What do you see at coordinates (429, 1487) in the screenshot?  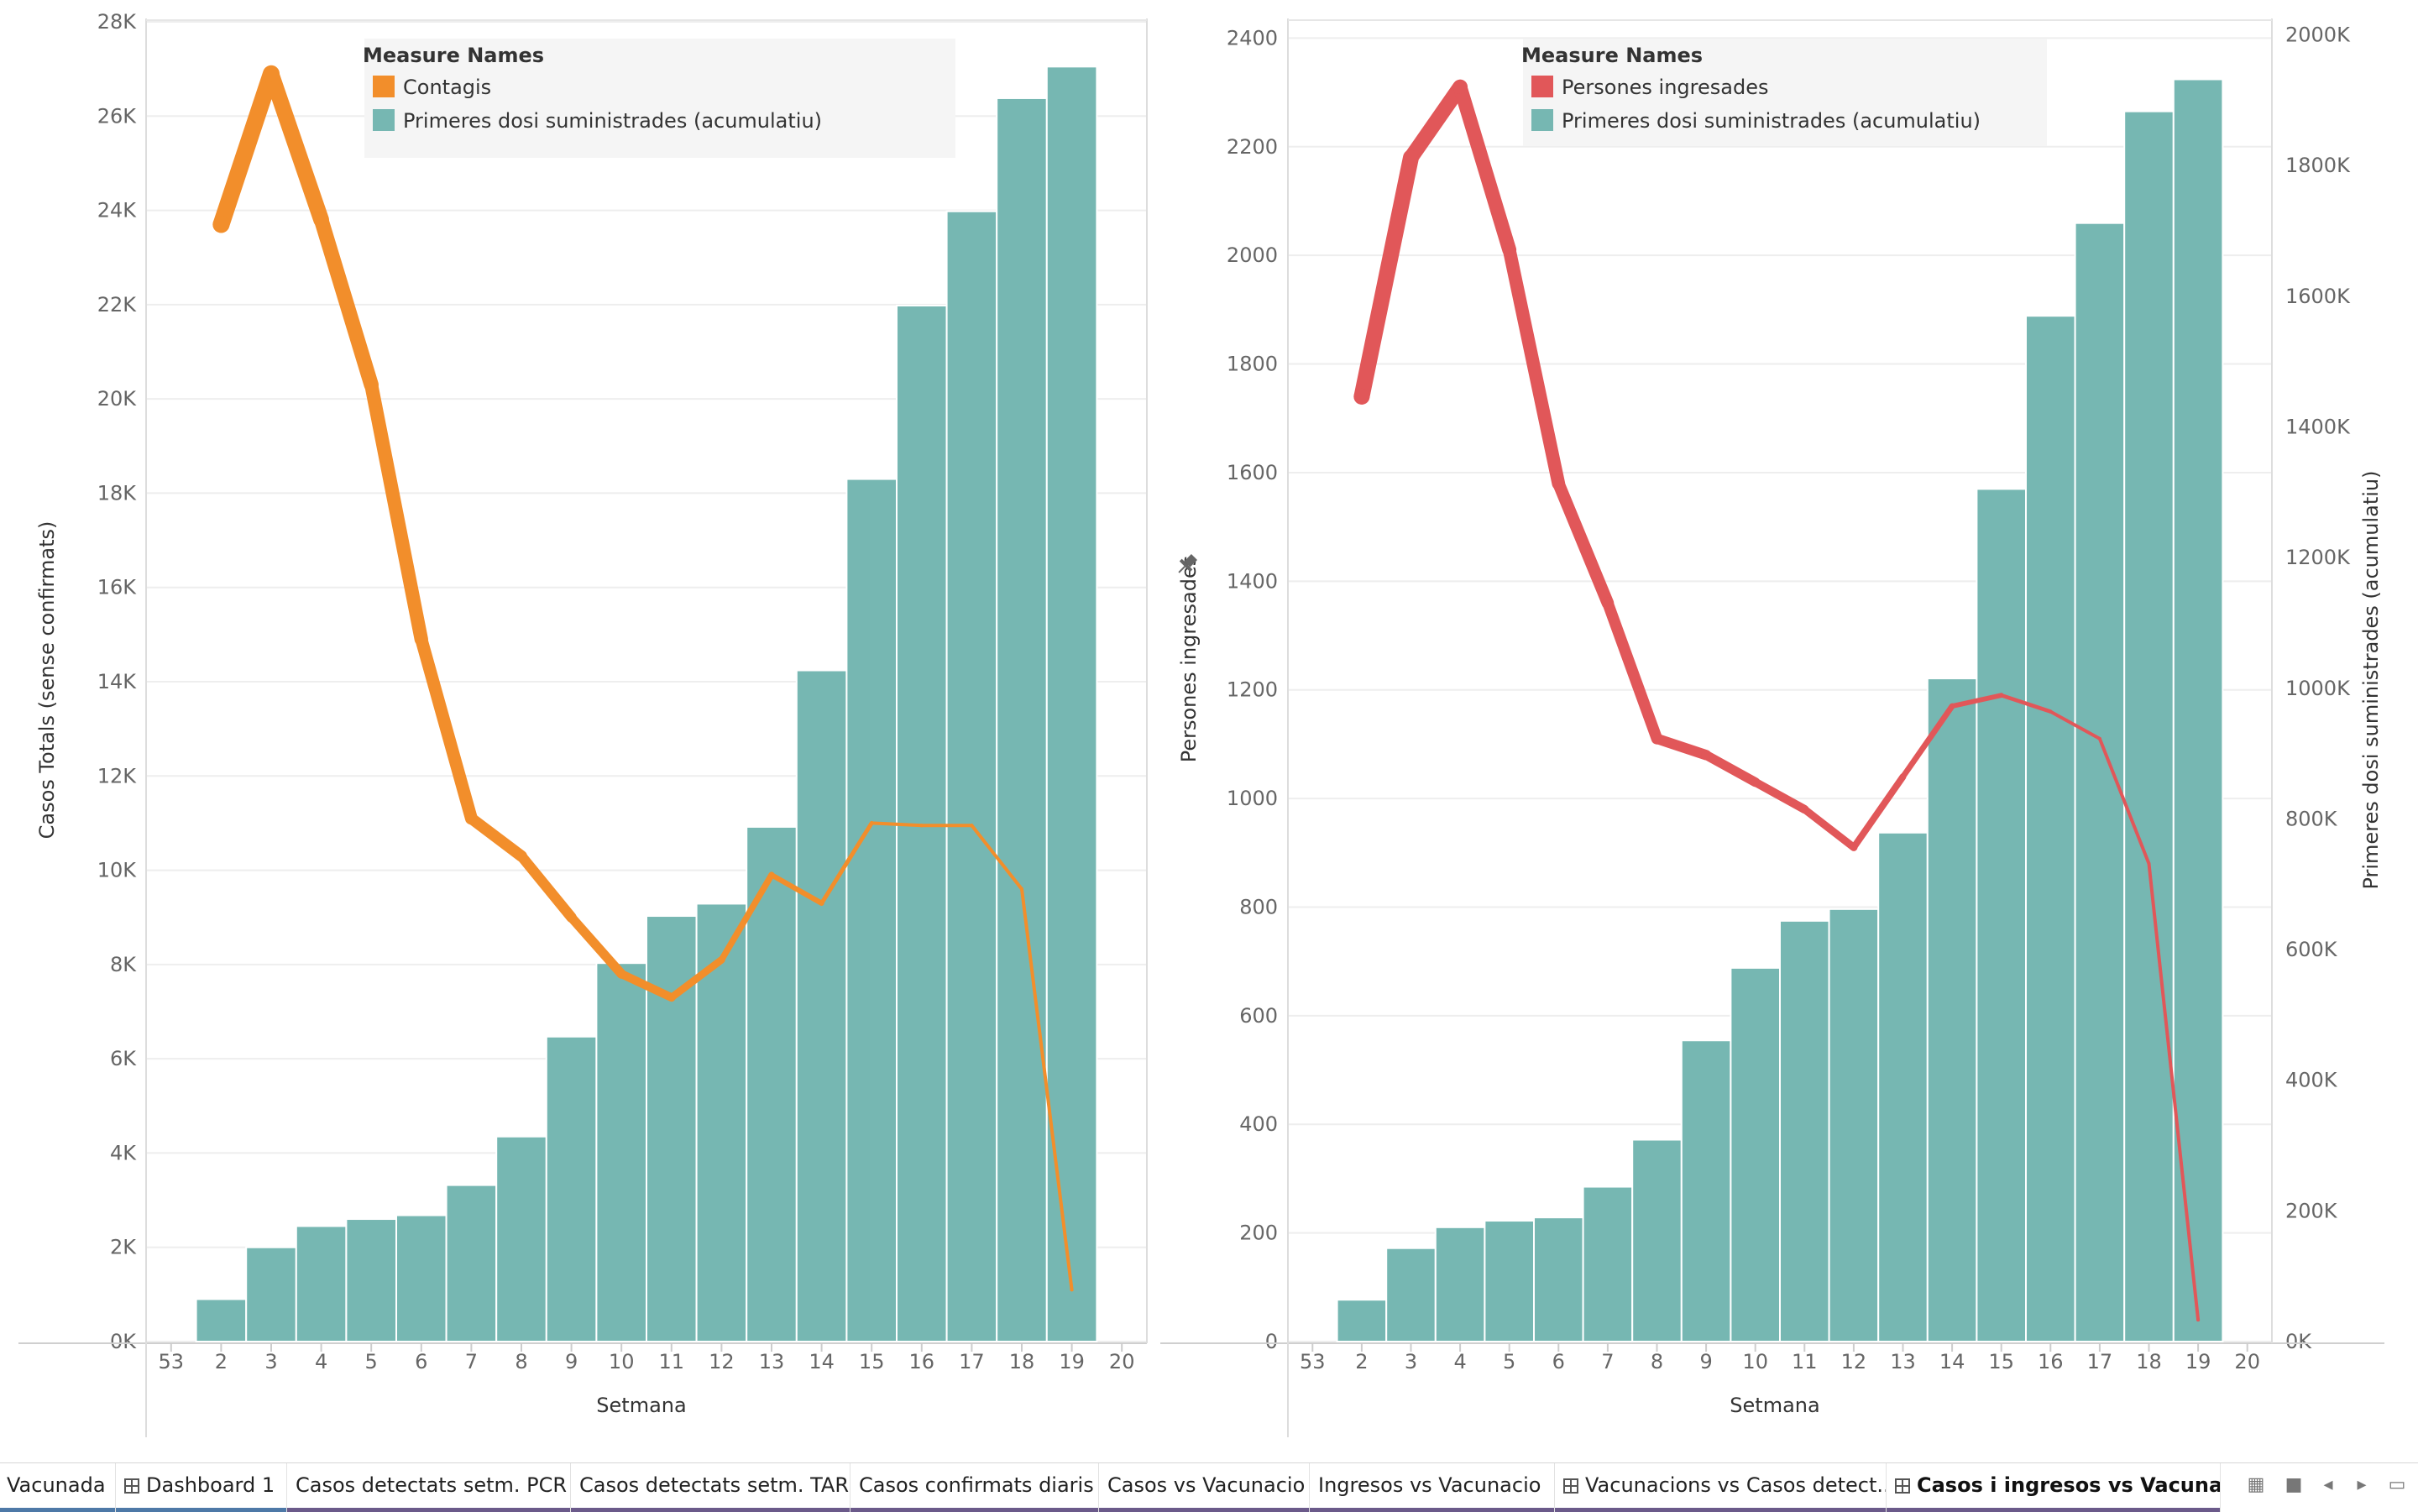 I see `sheet-tab-3: Casos detectats setm. PCR` at bounding box center [429, 1487].